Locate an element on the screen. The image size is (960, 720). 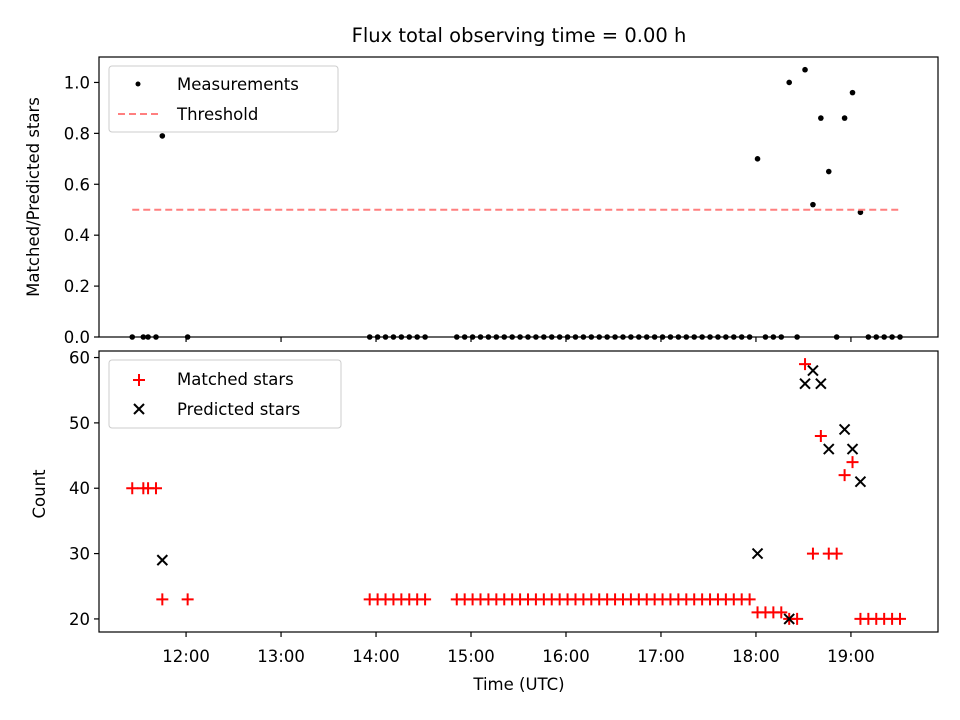
top-panel-legend: Measurements Threshold is located at coordinates (223, 99).